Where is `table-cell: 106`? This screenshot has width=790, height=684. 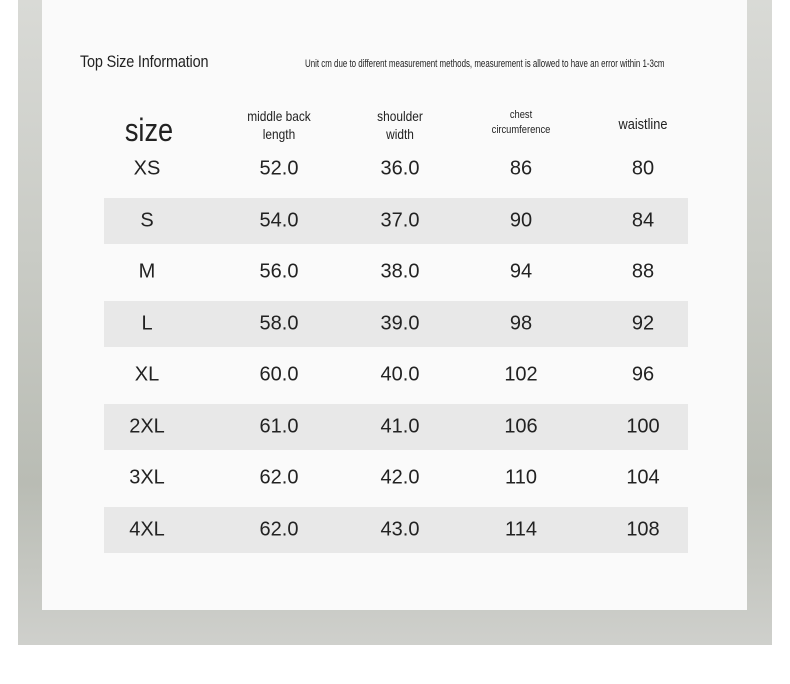 table-cell: 106 is located at coordinates (521, 426).